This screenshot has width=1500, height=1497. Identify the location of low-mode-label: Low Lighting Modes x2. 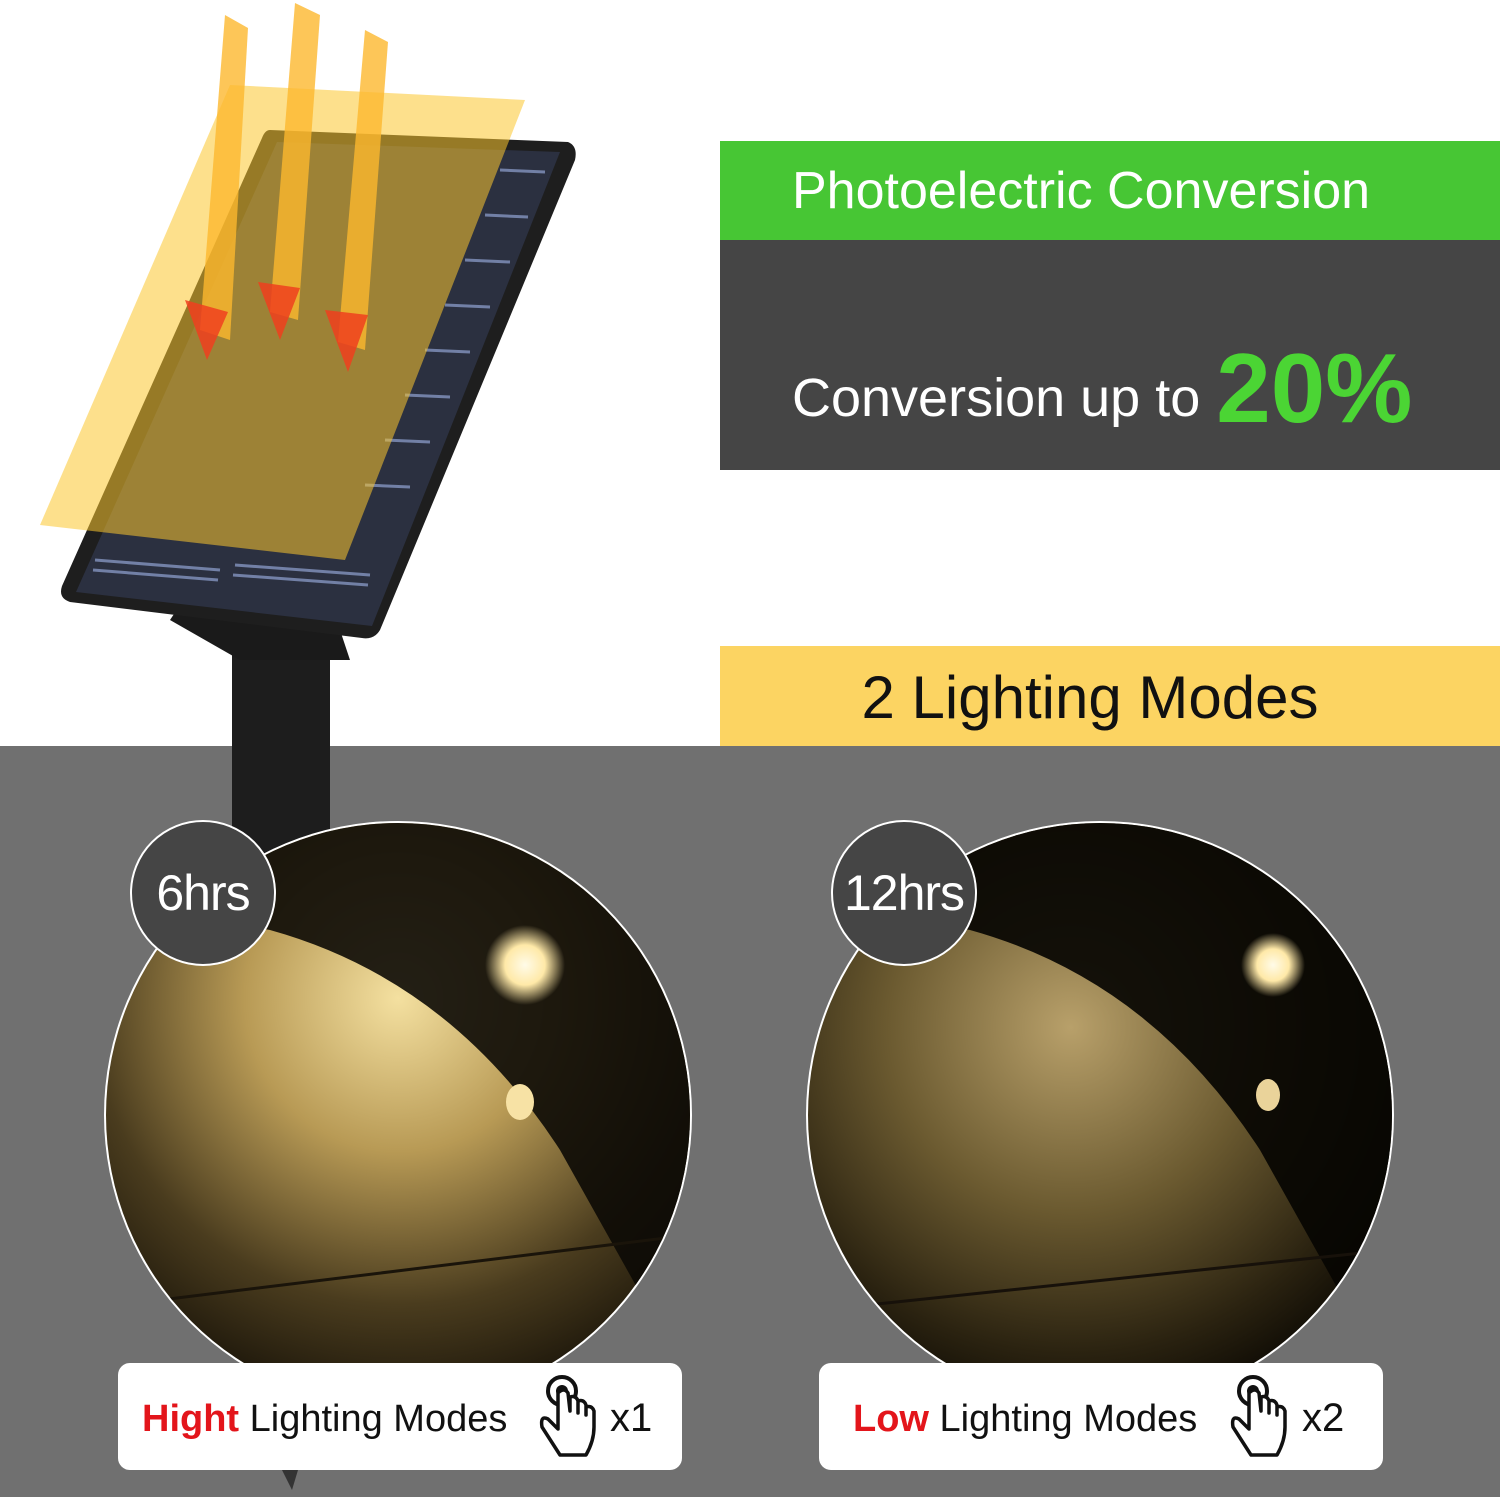
(1101, 1416).